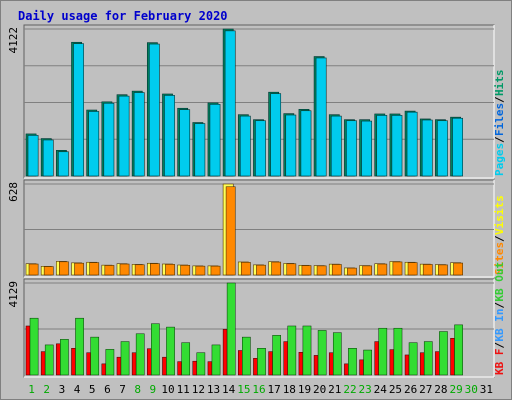 This screenshot has height=405, width=512. Describe the element at coordinates (486, 389) in the screenshot. I see `day-label: 31` at that location.